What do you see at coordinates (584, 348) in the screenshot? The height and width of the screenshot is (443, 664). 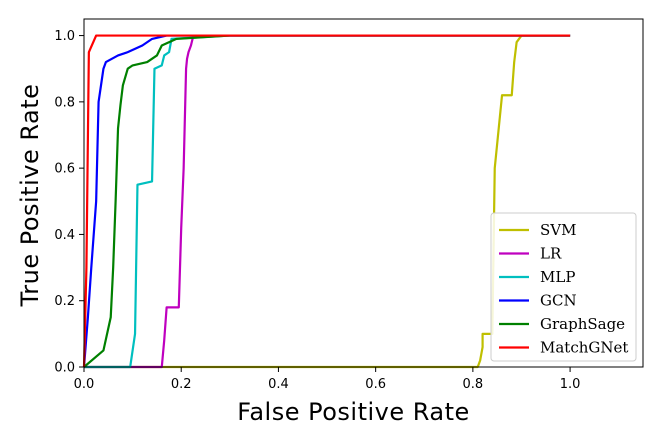 I see `legend-label: MatchGNet` at bounding box center [584, 348].